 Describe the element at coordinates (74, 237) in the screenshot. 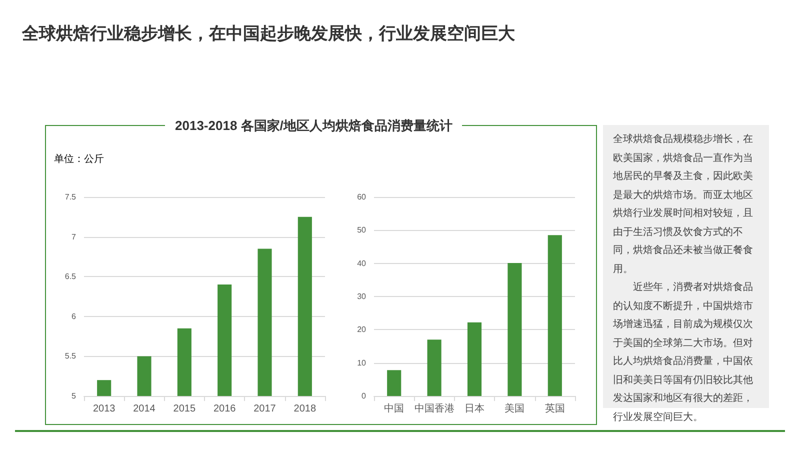

I see `y-tick-label: 7` at that location.